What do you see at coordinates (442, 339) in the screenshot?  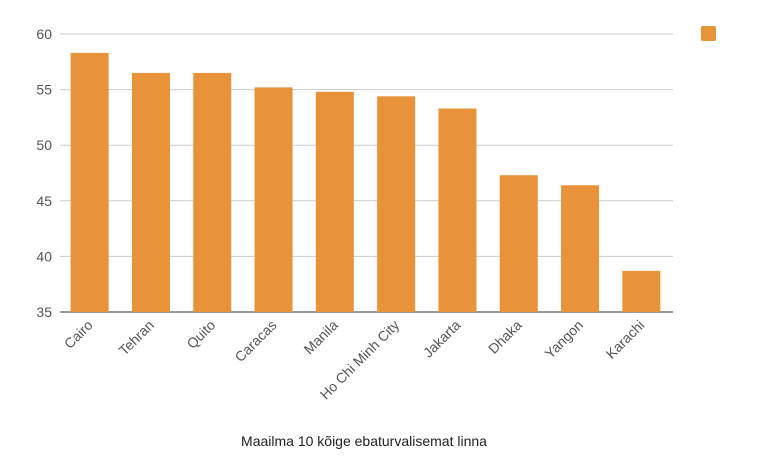 I see `x-category-label: Jakarta` at bounding box center [442, 339].